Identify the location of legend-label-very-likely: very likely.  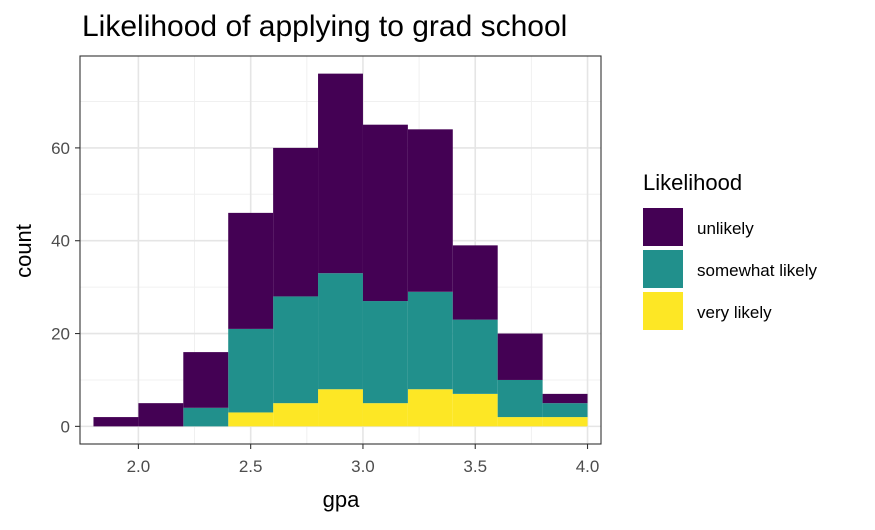
(734, 312).